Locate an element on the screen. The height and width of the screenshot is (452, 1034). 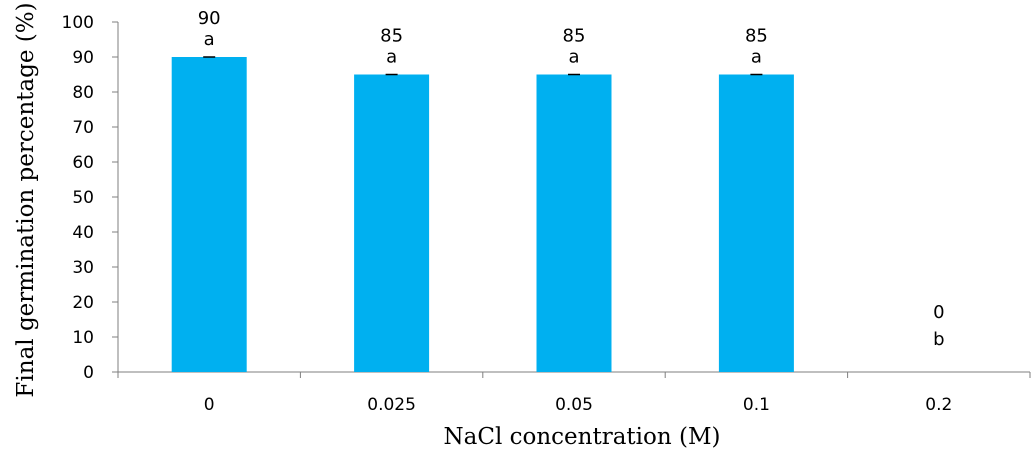
y-tick-label: 70 is located at coordinates (83, 128).